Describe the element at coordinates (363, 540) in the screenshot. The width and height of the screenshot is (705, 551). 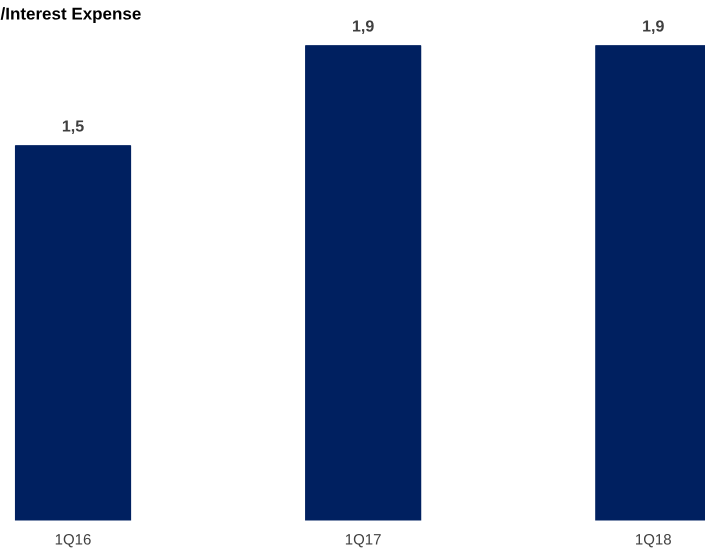
I see `x-tick-label: 1Q17` at that location.